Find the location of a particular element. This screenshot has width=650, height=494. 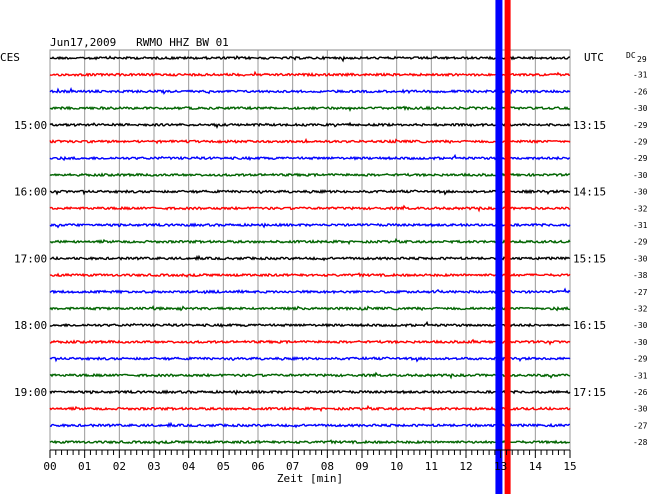

left-time-label: 16:00 is located at coordinates (30, 192).